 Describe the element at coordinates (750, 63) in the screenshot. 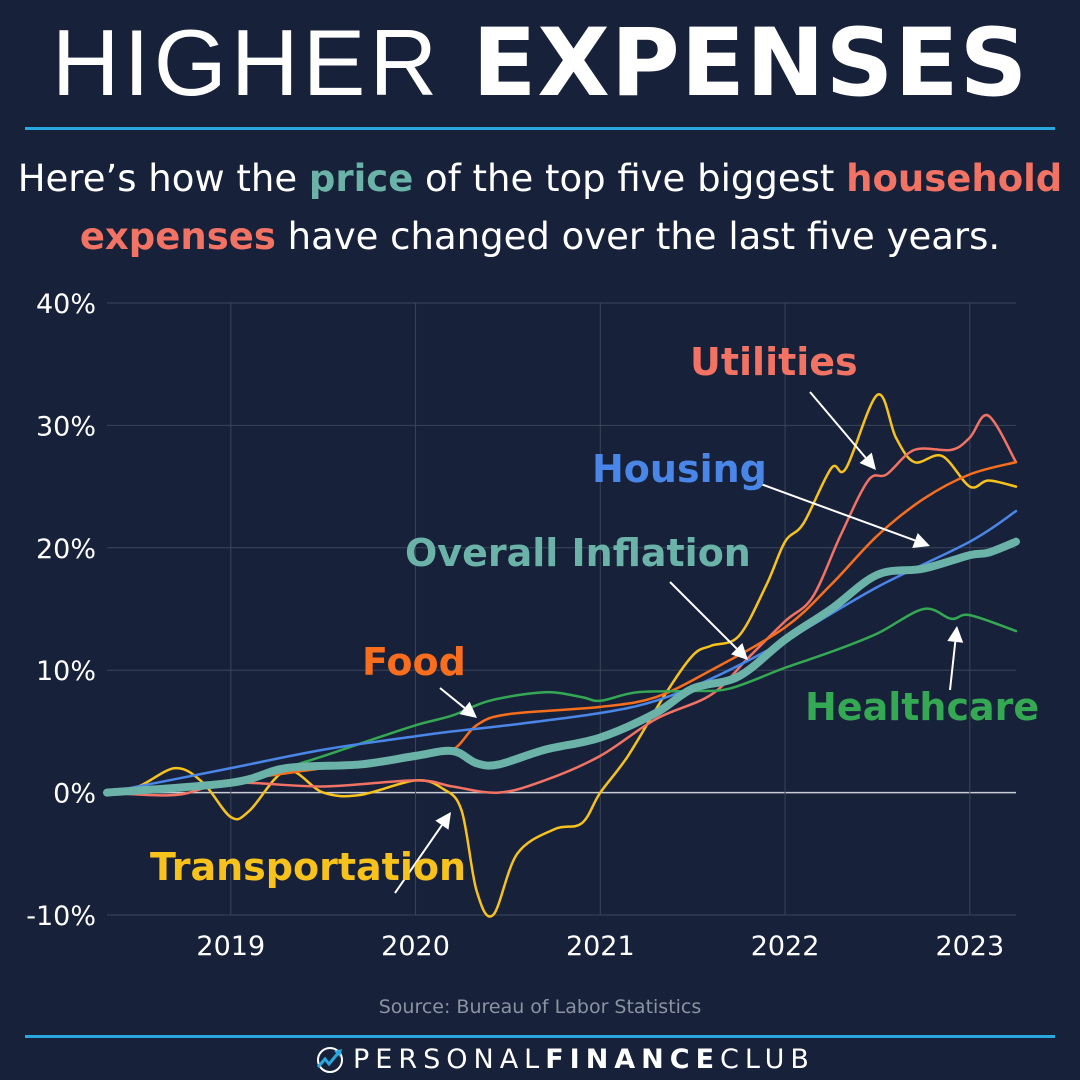

I see `headline-bold: EXPENSES` at that location.